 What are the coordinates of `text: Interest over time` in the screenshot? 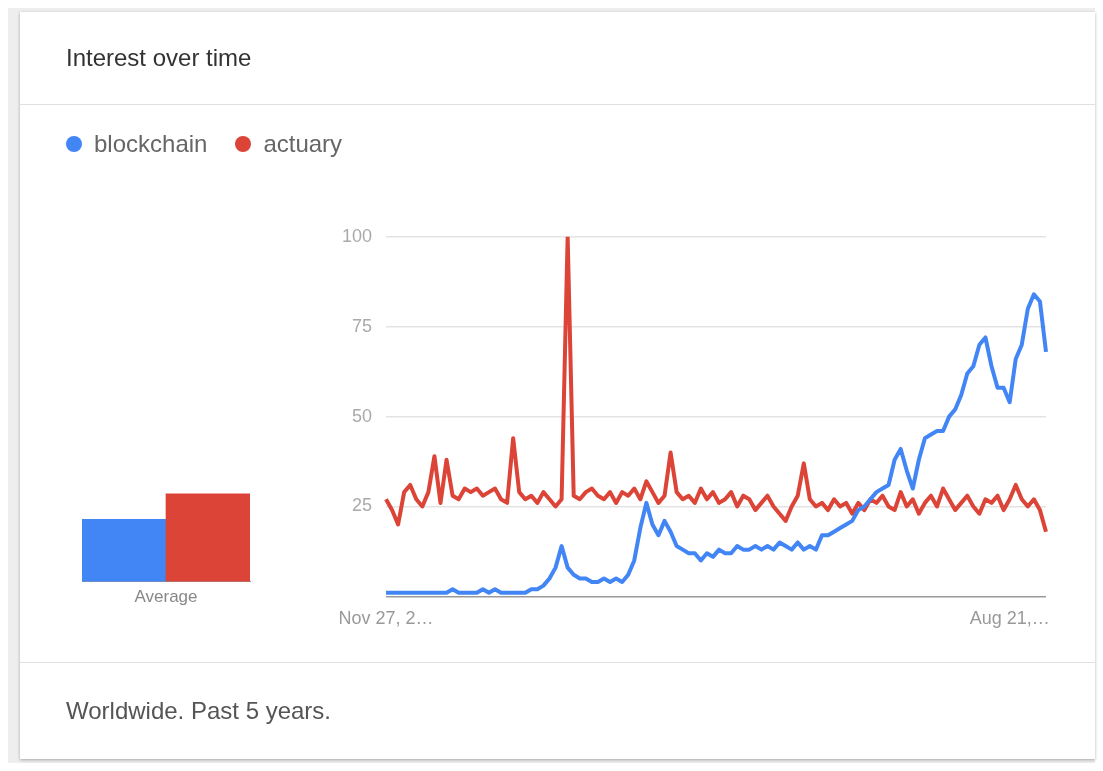 It's located at (159, 58).